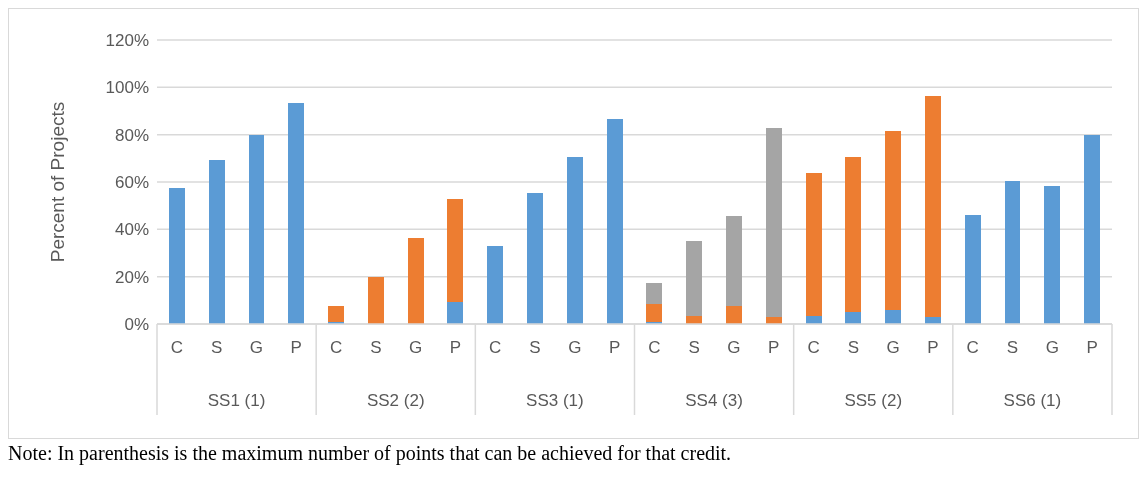 The height and width of the screenshot is (486, 1140). I want to click on text: SS5 (2), so click(873, 400).